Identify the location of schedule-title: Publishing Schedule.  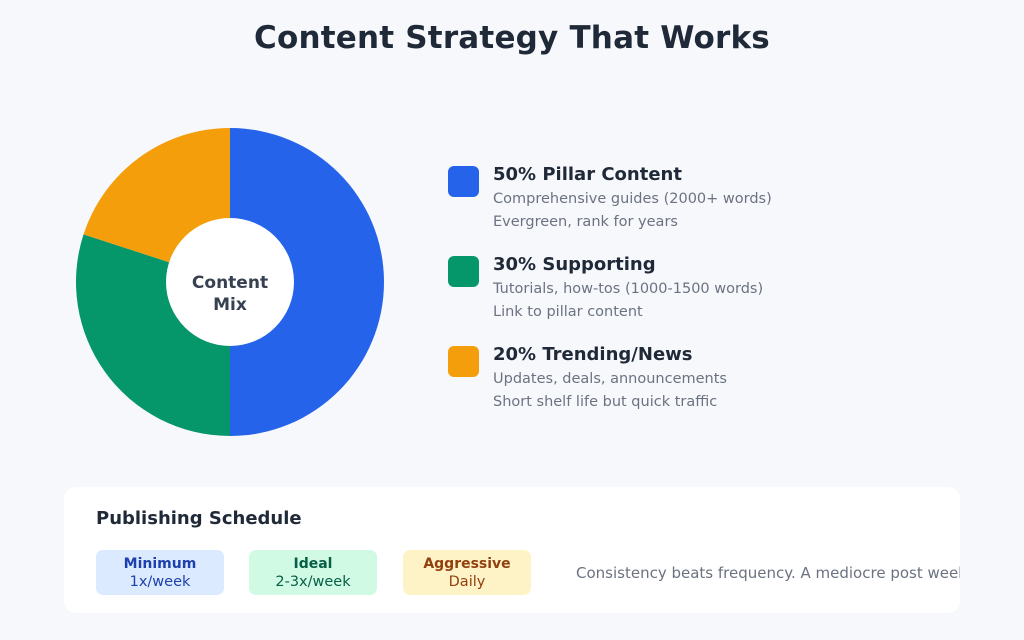
(199, 518).